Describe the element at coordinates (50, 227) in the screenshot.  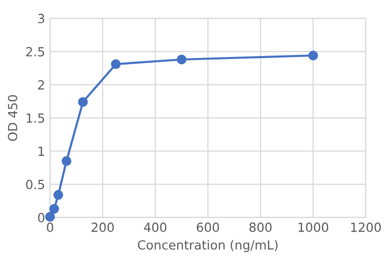
I see `x-tick-label: 0` at that location.